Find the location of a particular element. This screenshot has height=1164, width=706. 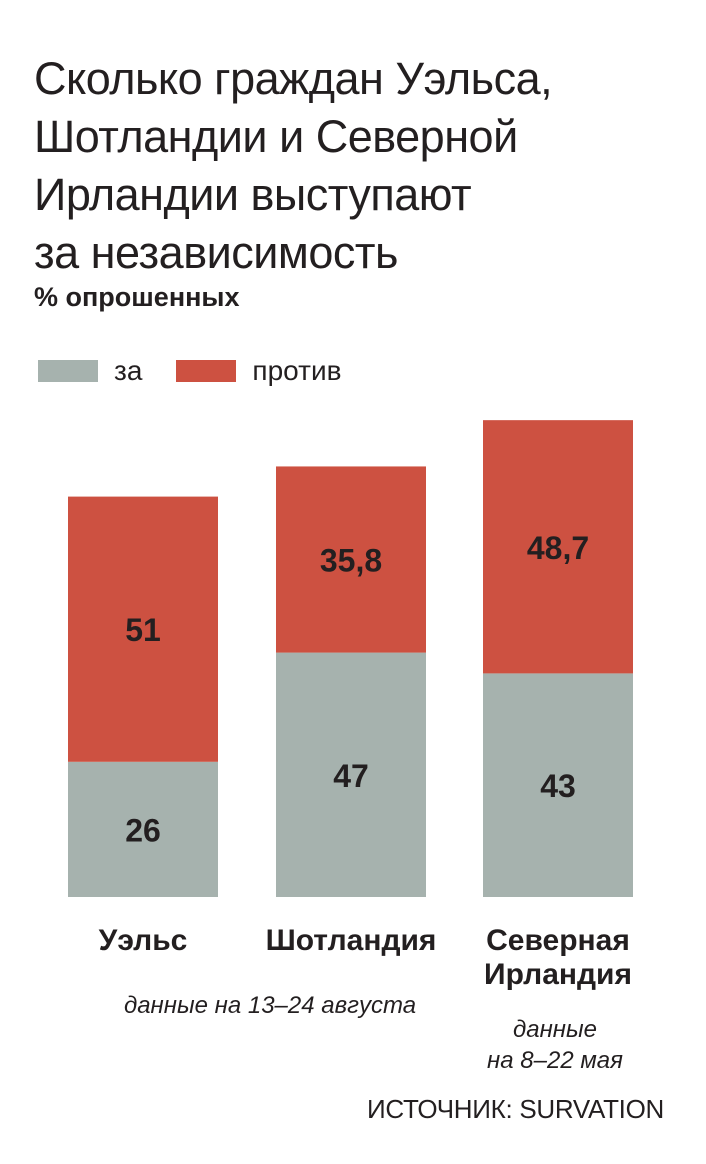

value-label-wales-for: 26 is located at coordinates (143, 830).